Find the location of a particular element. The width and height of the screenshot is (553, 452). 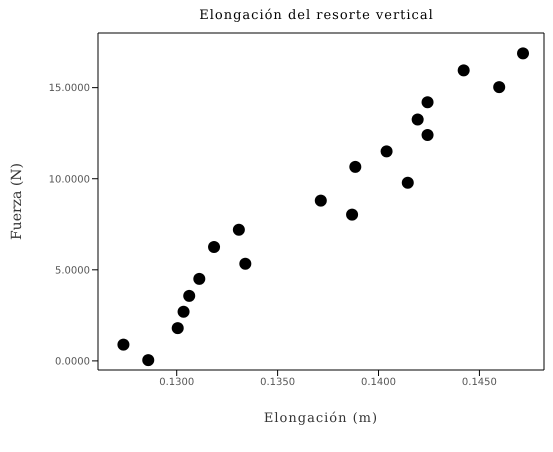

y-tick-label: 0.0000 is located at coordinates (72, 362).